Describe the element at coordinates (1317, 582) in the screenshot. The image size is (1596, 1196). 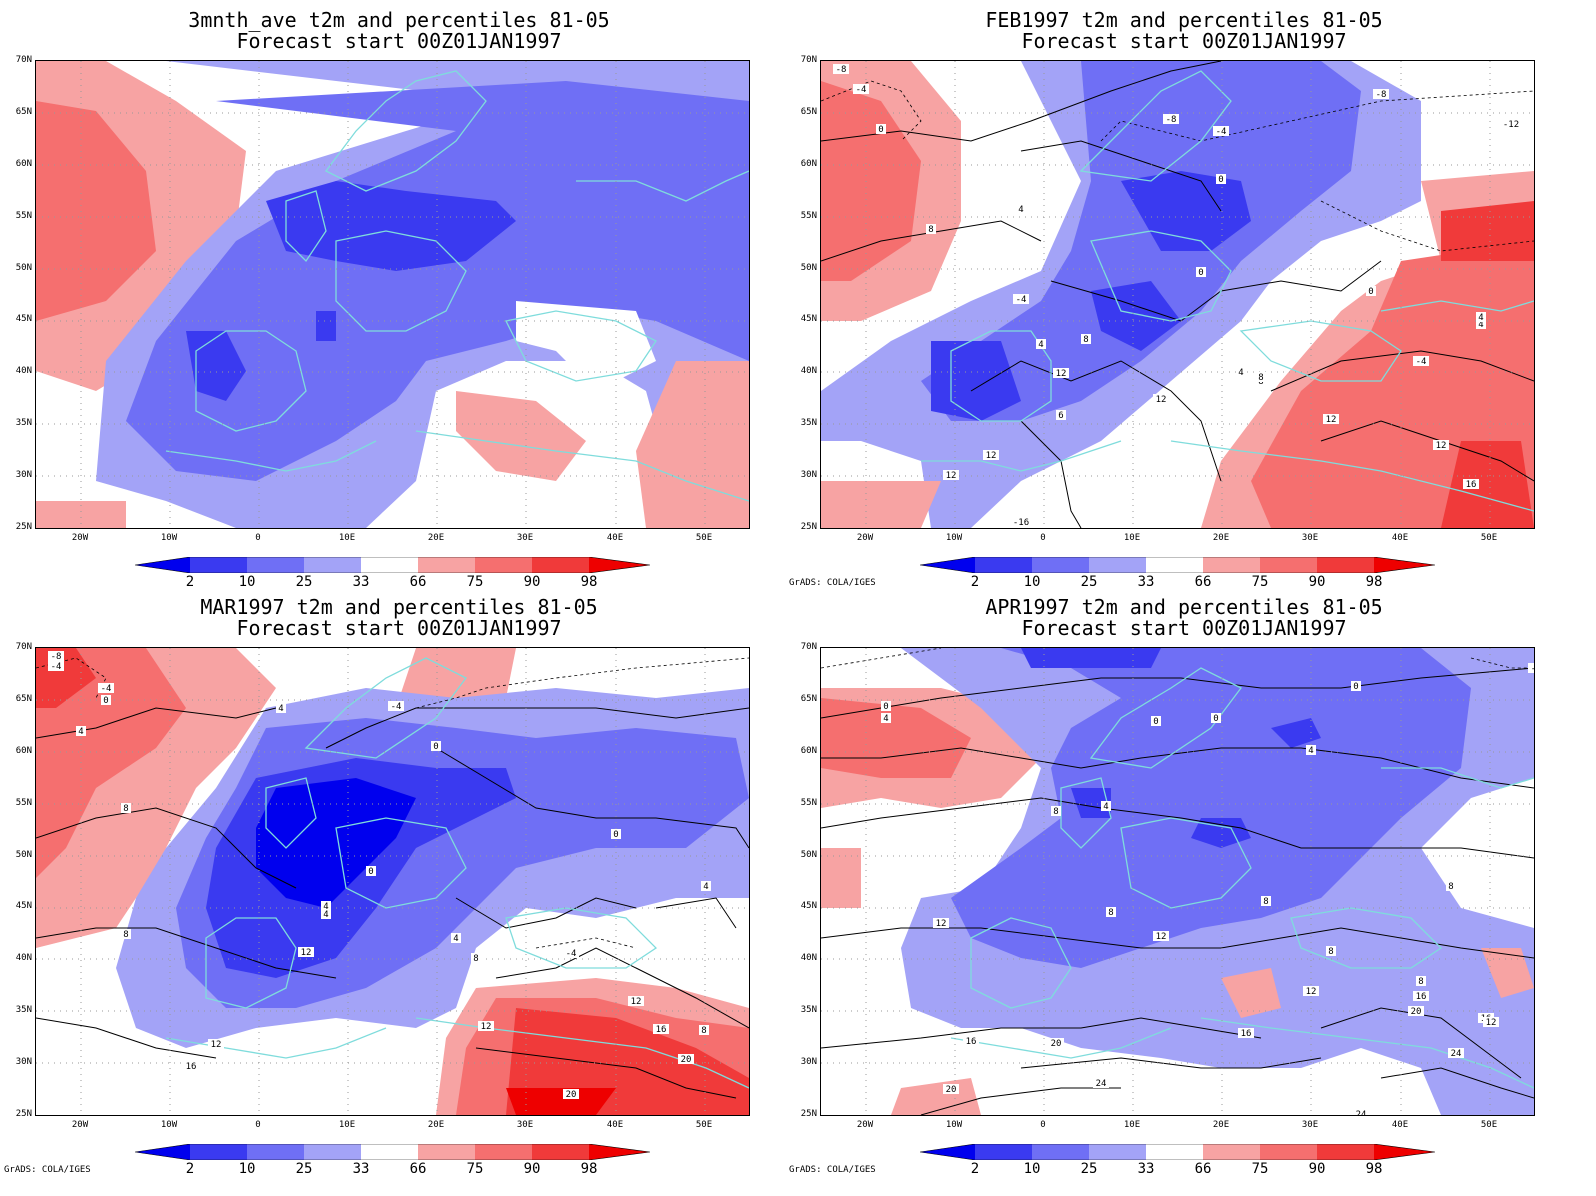
I see `colorbar-label: 90` at that location.